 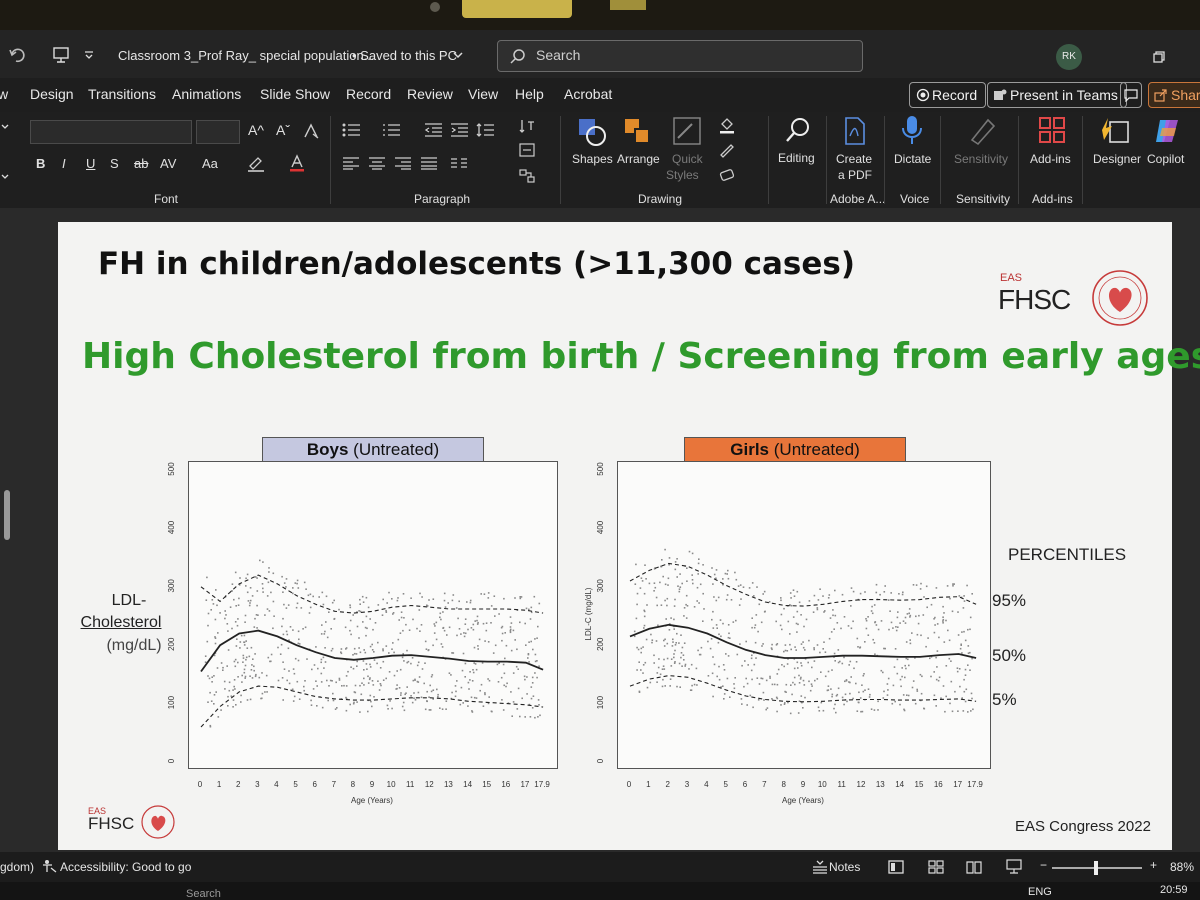 I want to click on tab-animations: Animations, so click(x=207, y=94).